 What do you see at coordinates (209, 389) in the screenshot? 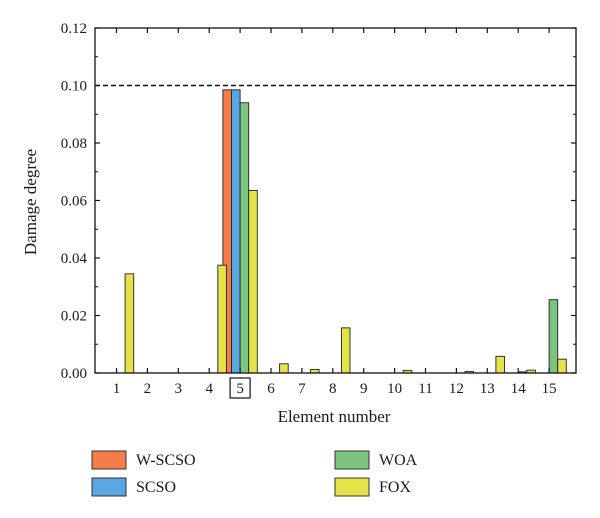
I see `x-tick-label-4: 4` at bounding box center [209, 389].